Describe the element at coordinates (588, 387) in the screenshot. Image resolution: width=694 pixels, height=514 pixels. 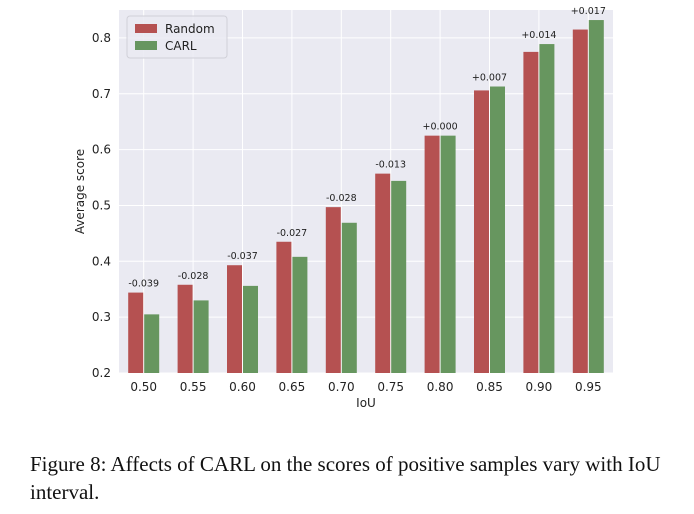
I see `x-tick-label: 0.95` at that location.